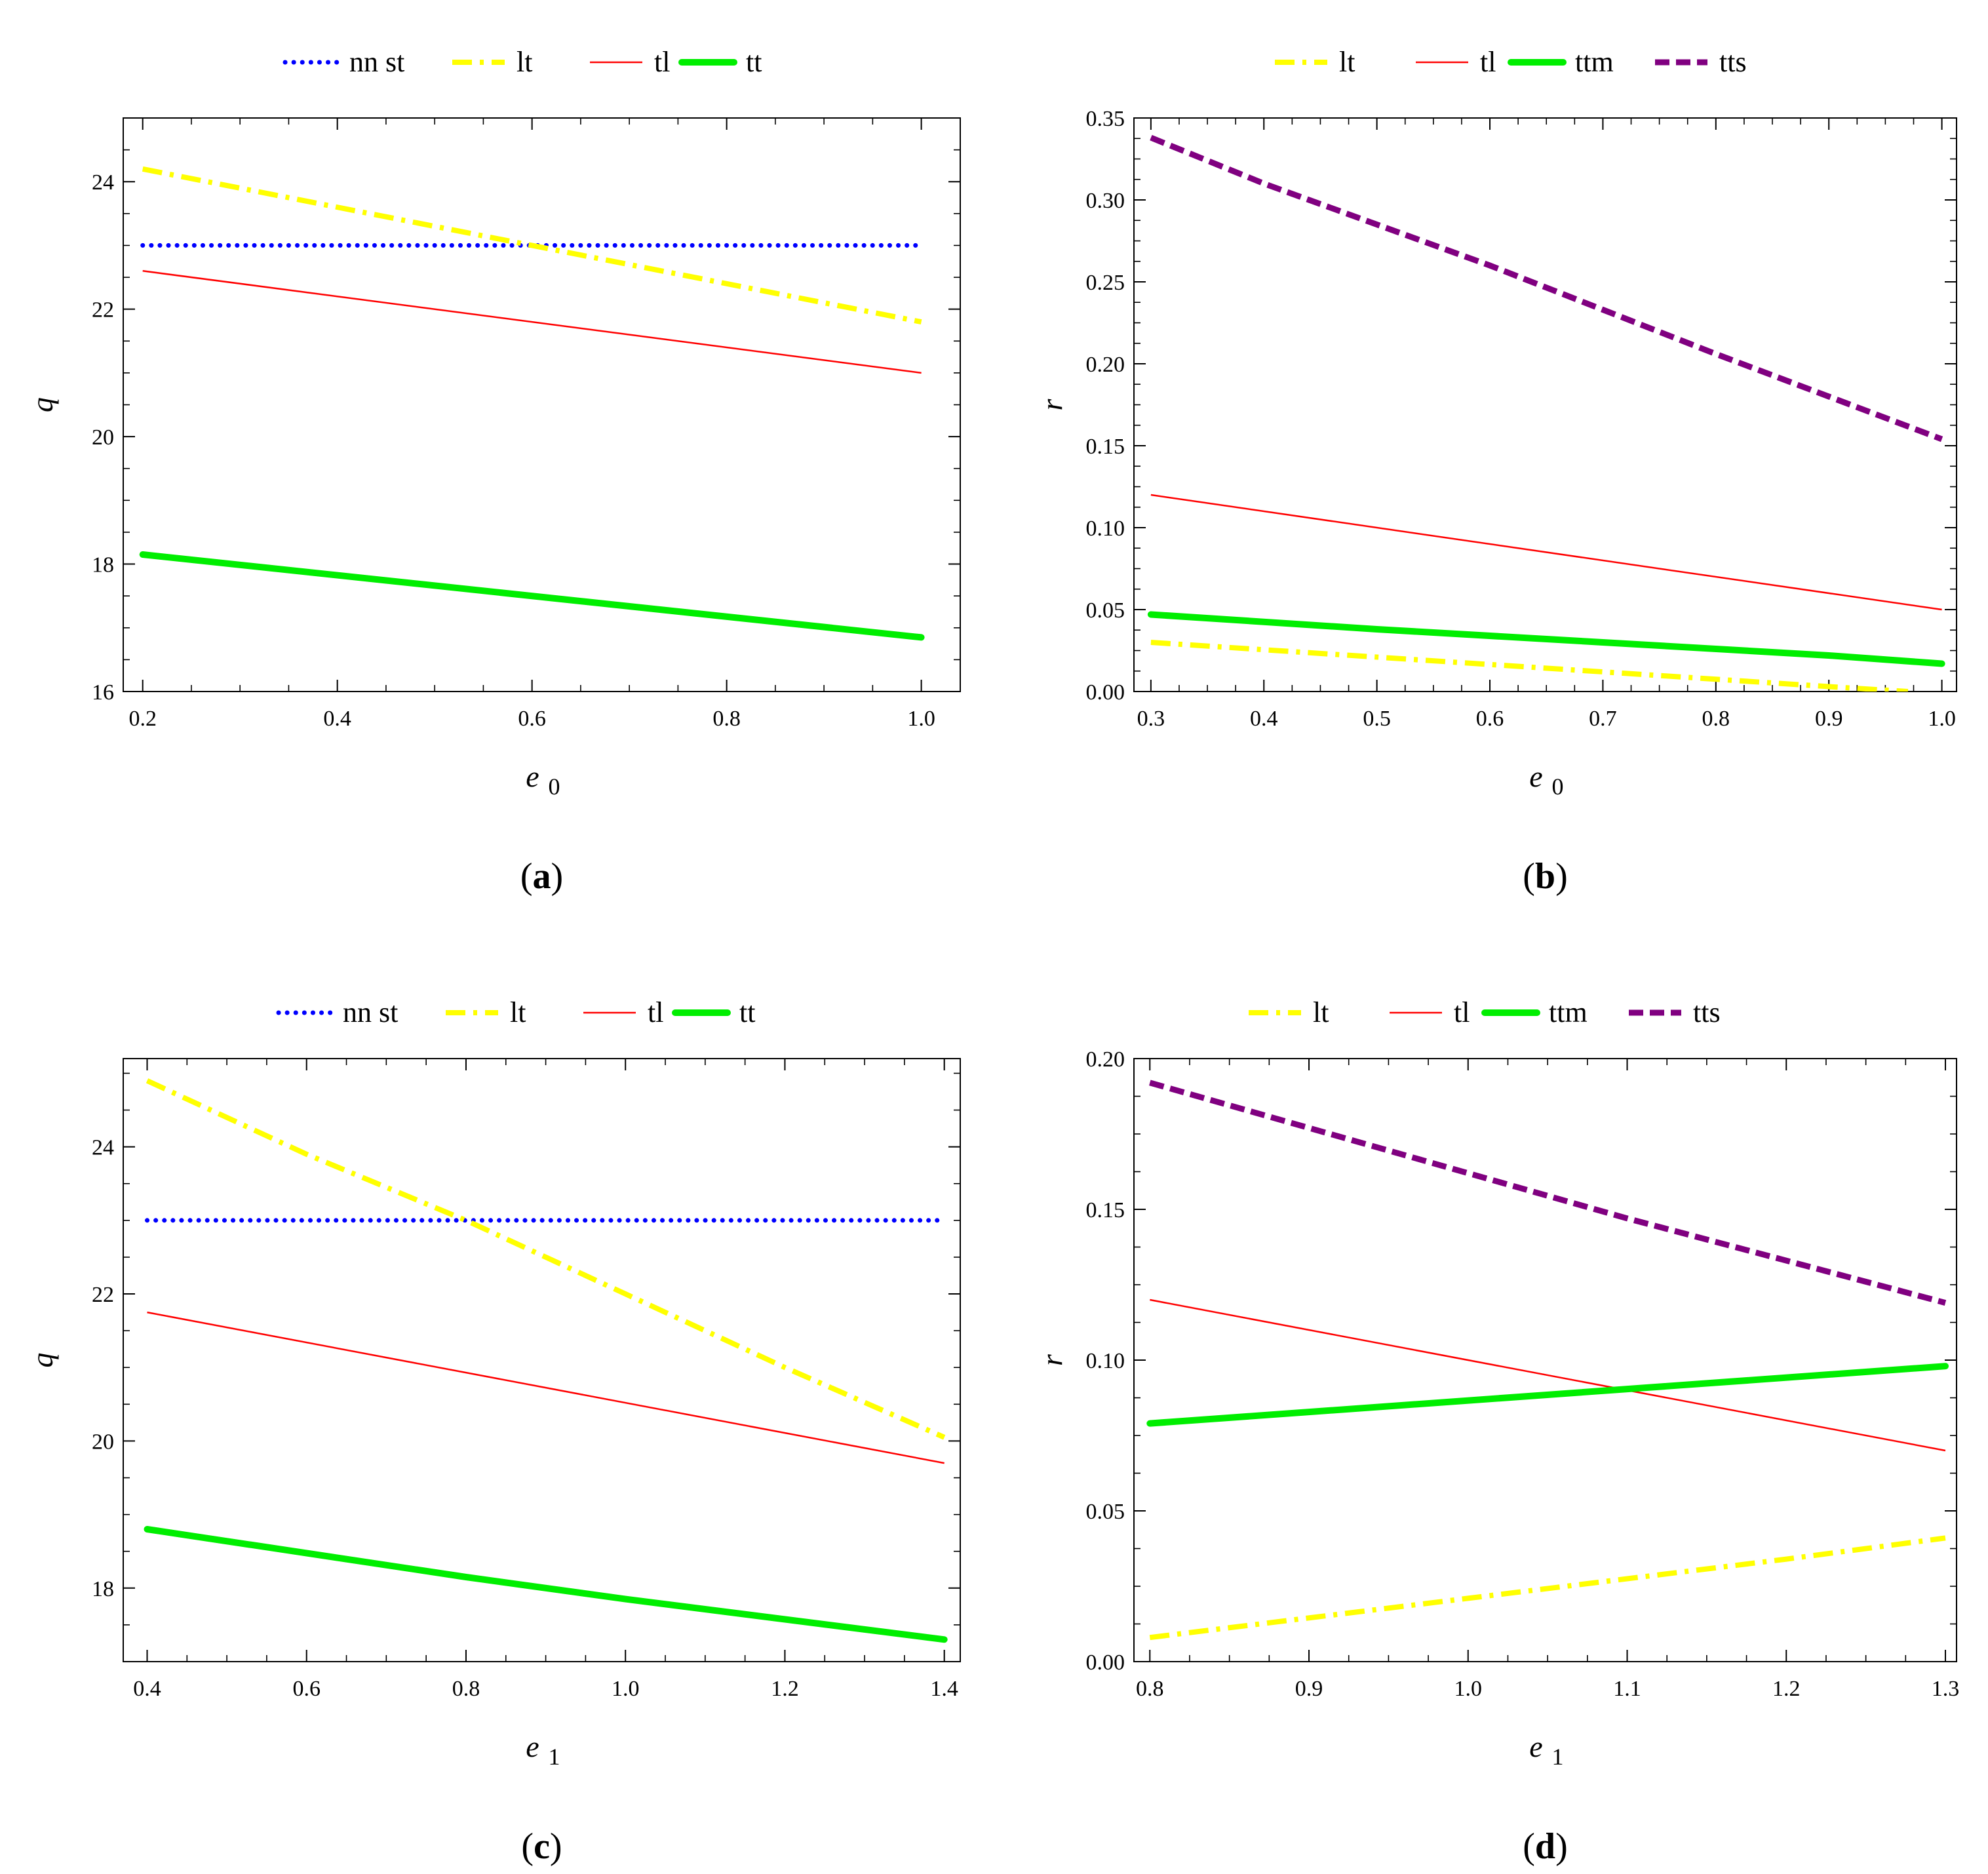 The height and width of the screenshot is (1874, 1988). Describe the element at coordinates (1545, 876) in the screenshot. I see `panel-caption: (b)` at that location.